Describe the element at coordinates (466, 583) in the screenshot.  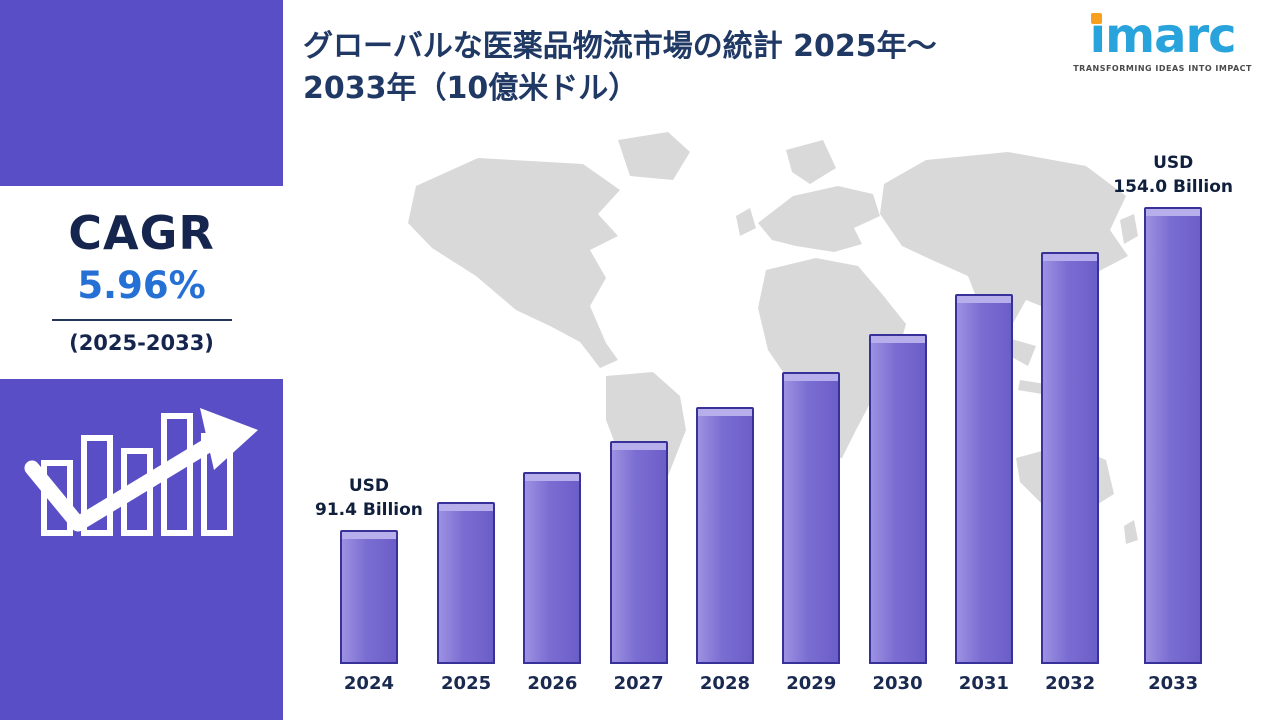
I see `bar-2025` at that location.